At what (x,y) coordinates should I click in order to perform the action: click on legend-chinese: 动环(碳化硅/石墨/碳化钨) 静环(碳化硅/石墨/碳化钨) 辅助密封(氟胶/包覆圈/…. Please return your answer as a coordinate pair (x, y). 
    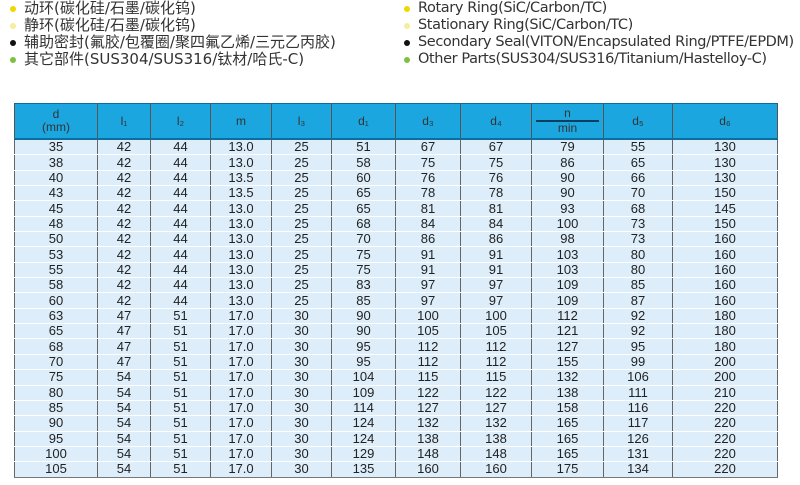
    Looking at the image, I should click on (173, 34).